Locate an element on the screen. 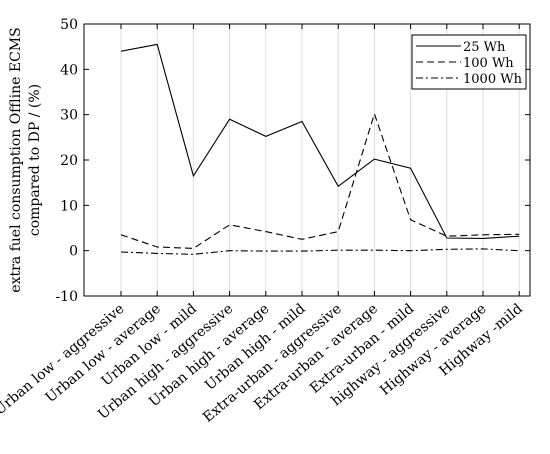 The image size is (550, 454). legend-label: 25 Wh is located at coordinates (484, 47).